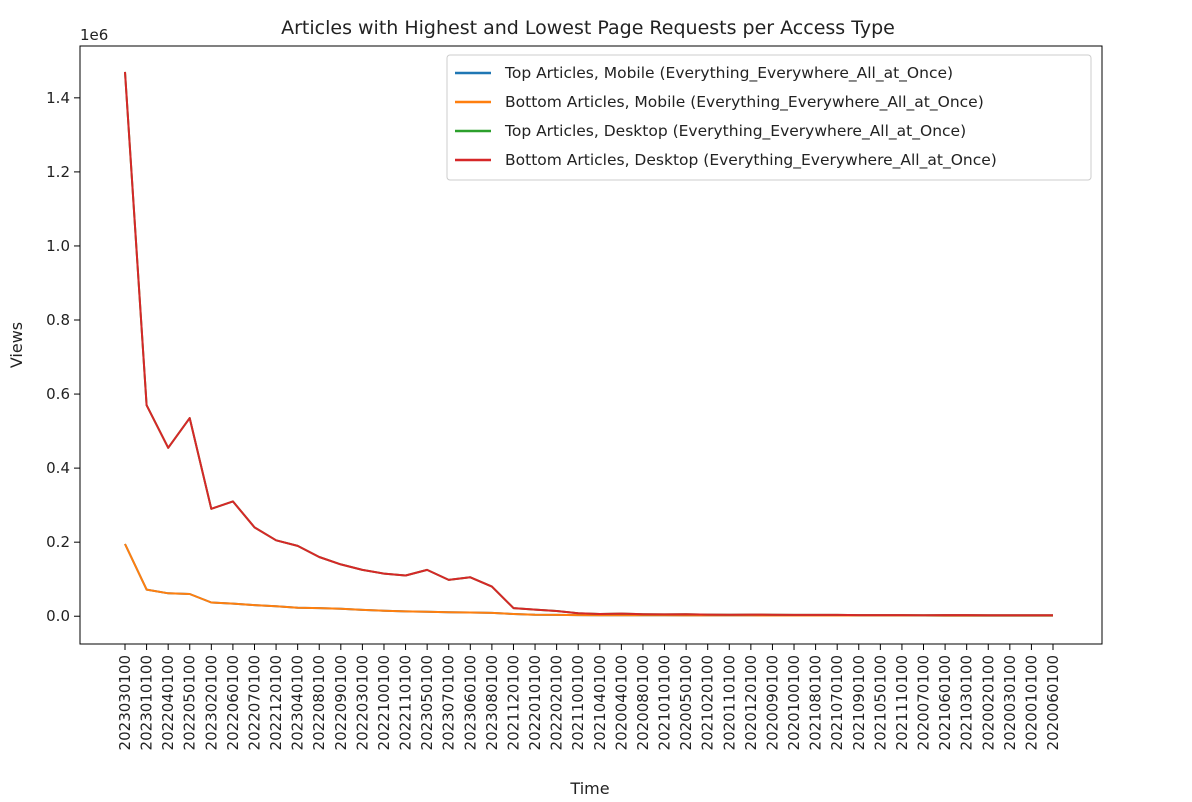  I want to click on x-tick-label: 2023050100, so click(427, 702).